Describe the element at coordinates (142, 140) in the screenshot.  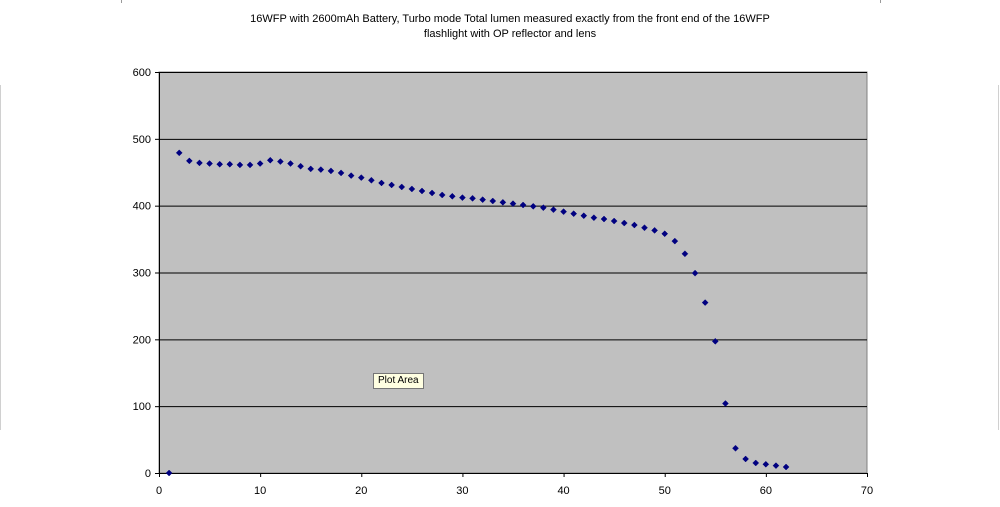
I see `y-tick-label-500: 500` at that location.